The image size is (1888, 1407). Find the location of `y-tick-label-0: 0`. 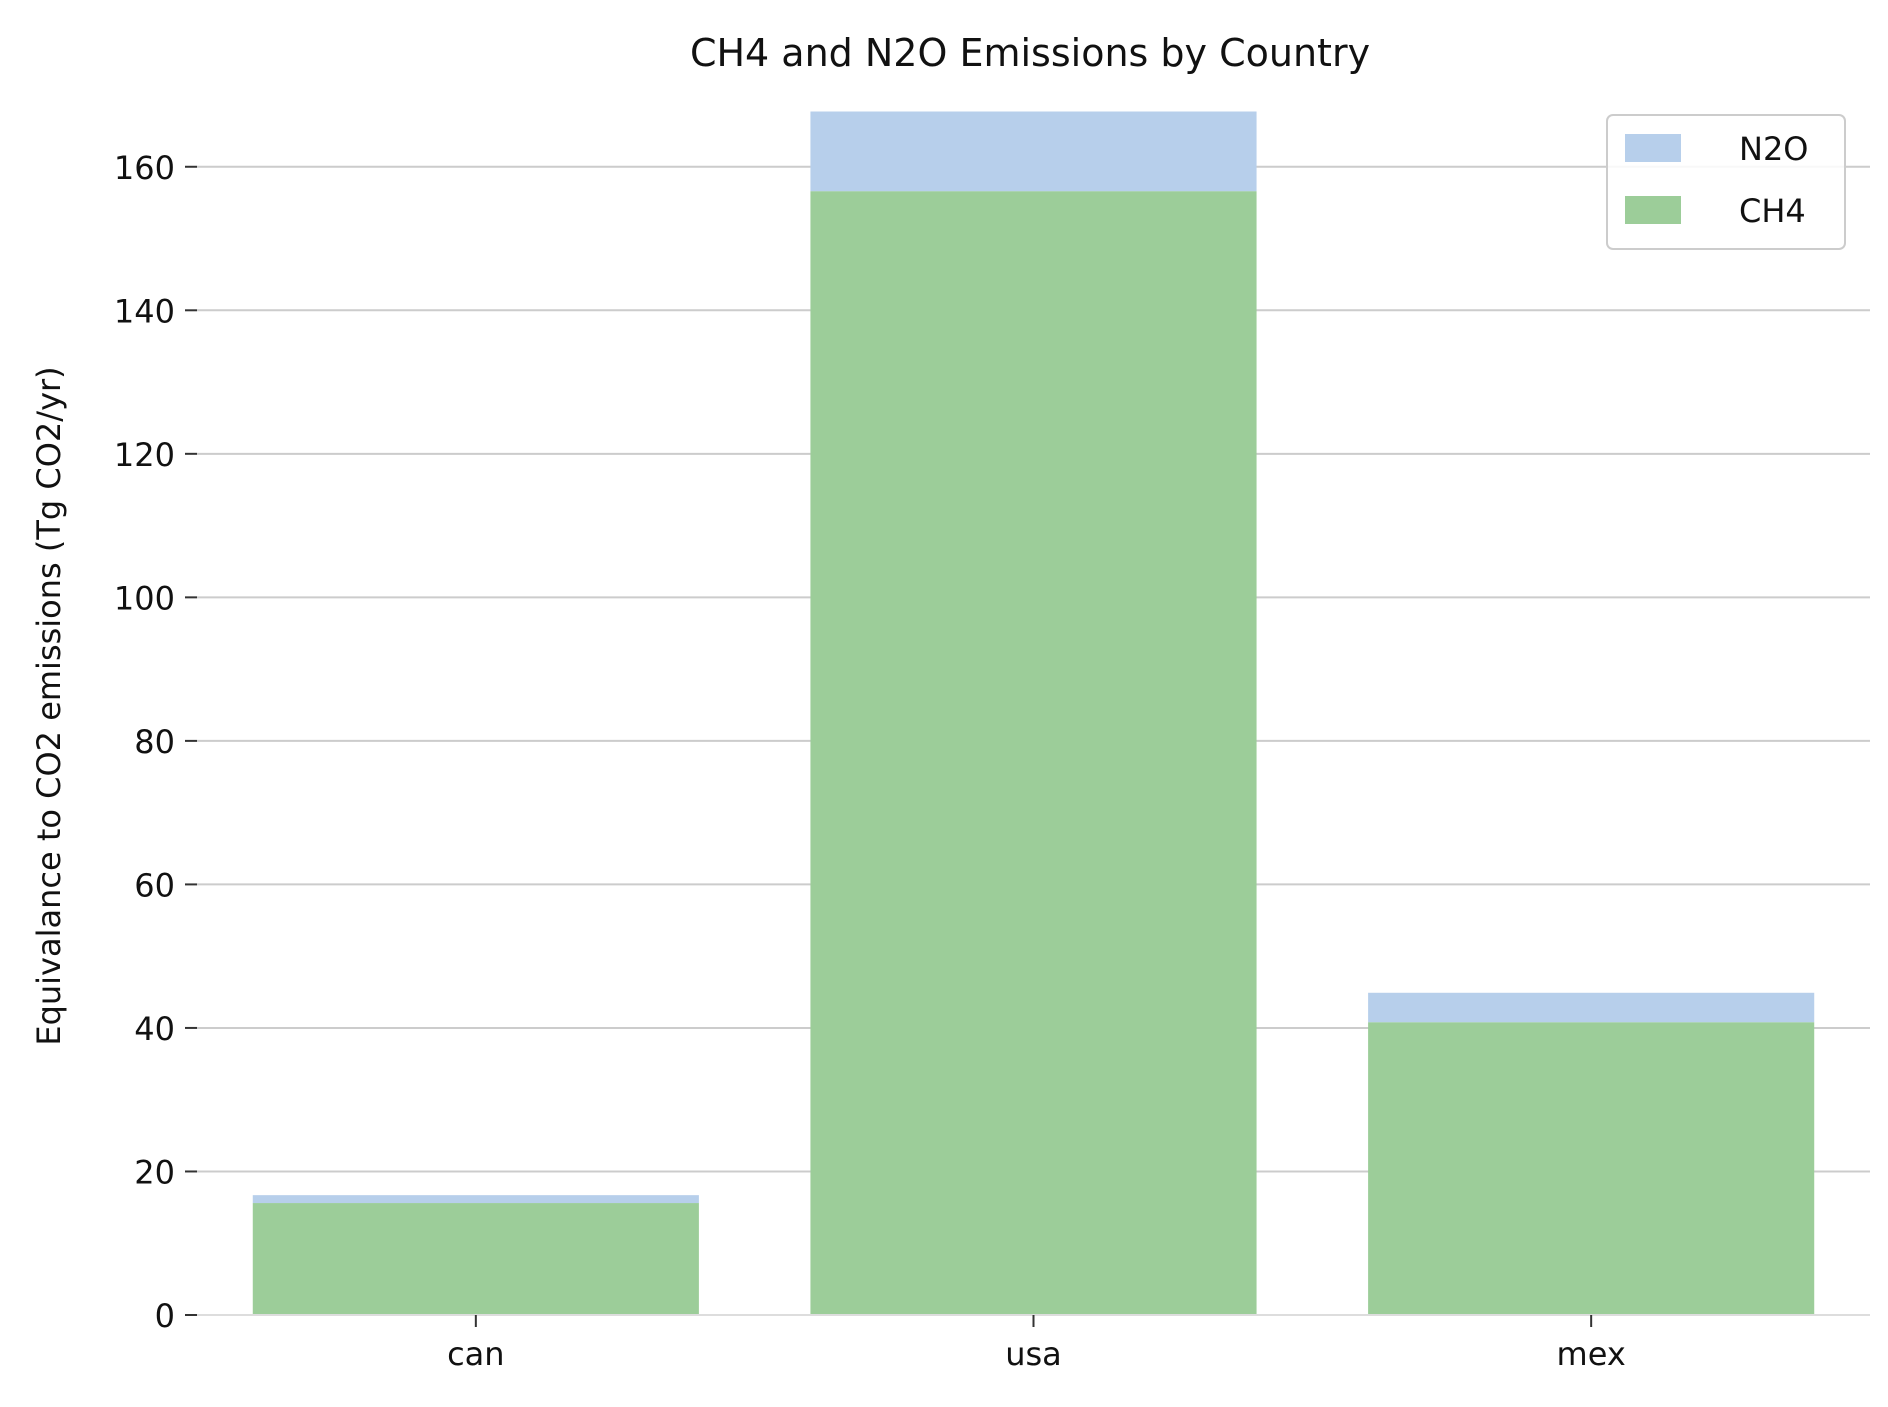

y-tick-label-0: 0 is located at coordinates (165, 1316).